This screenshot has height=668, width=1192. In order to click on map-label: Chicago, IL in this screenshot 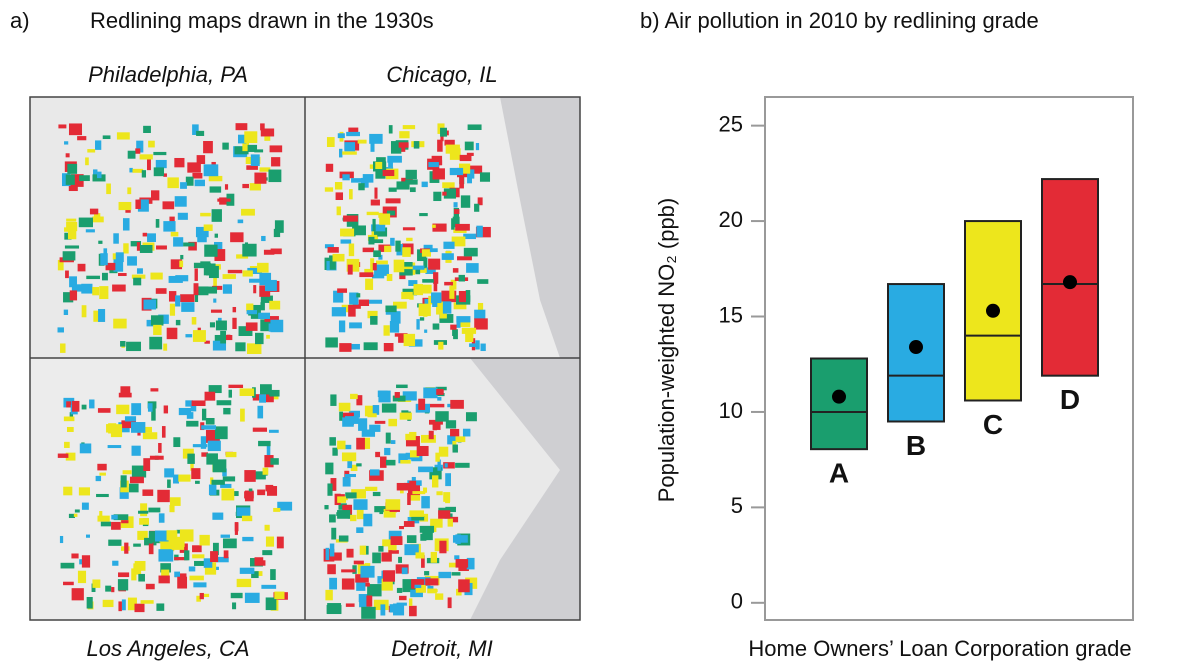, I will do `click(441, 74)`.